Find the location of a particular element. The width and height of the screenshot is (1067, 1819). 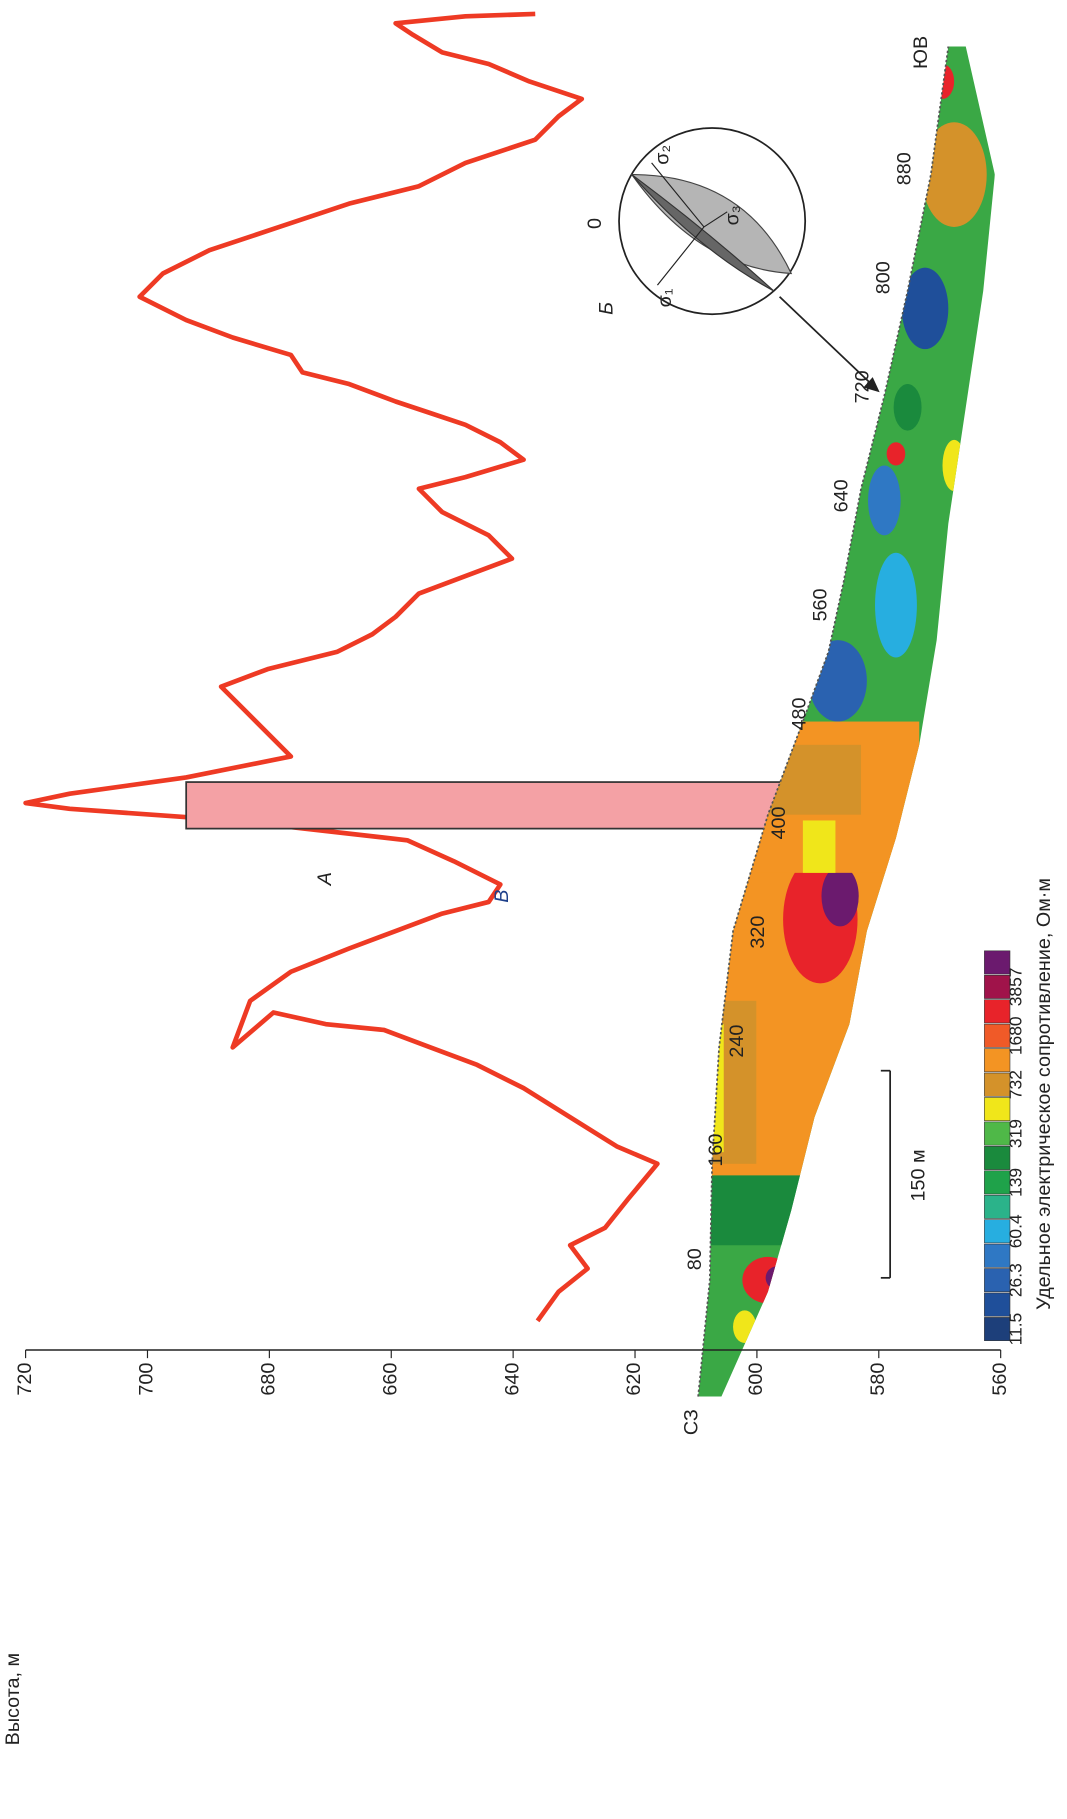

distance-label: 160 is located at coordinates (716, 1150).